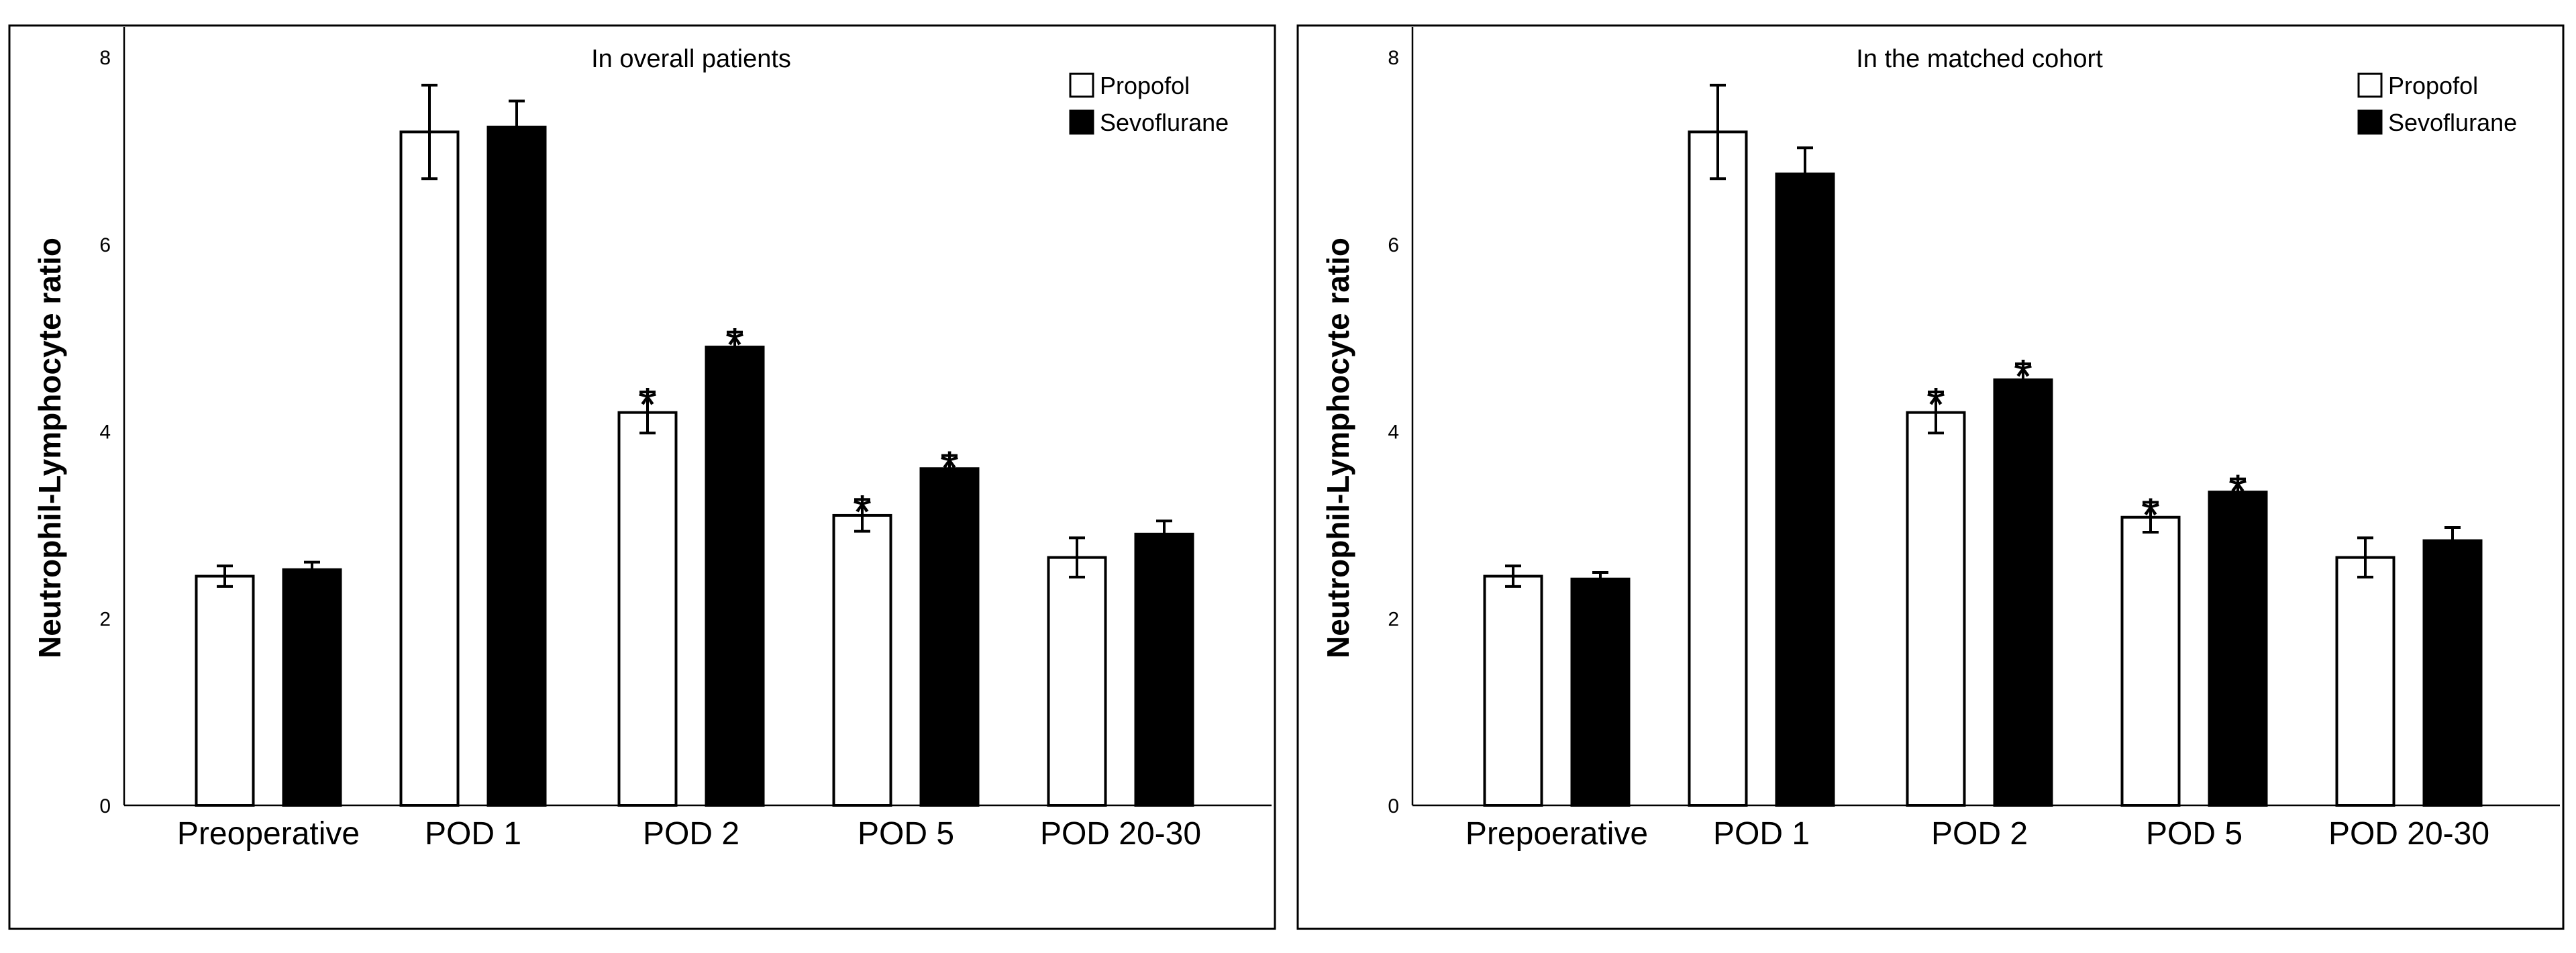  What do you see at coordinates (1556, 834) in the screenshot?
I see `x-tick-label: Prepoerative` at bounding box center [1556, 834].